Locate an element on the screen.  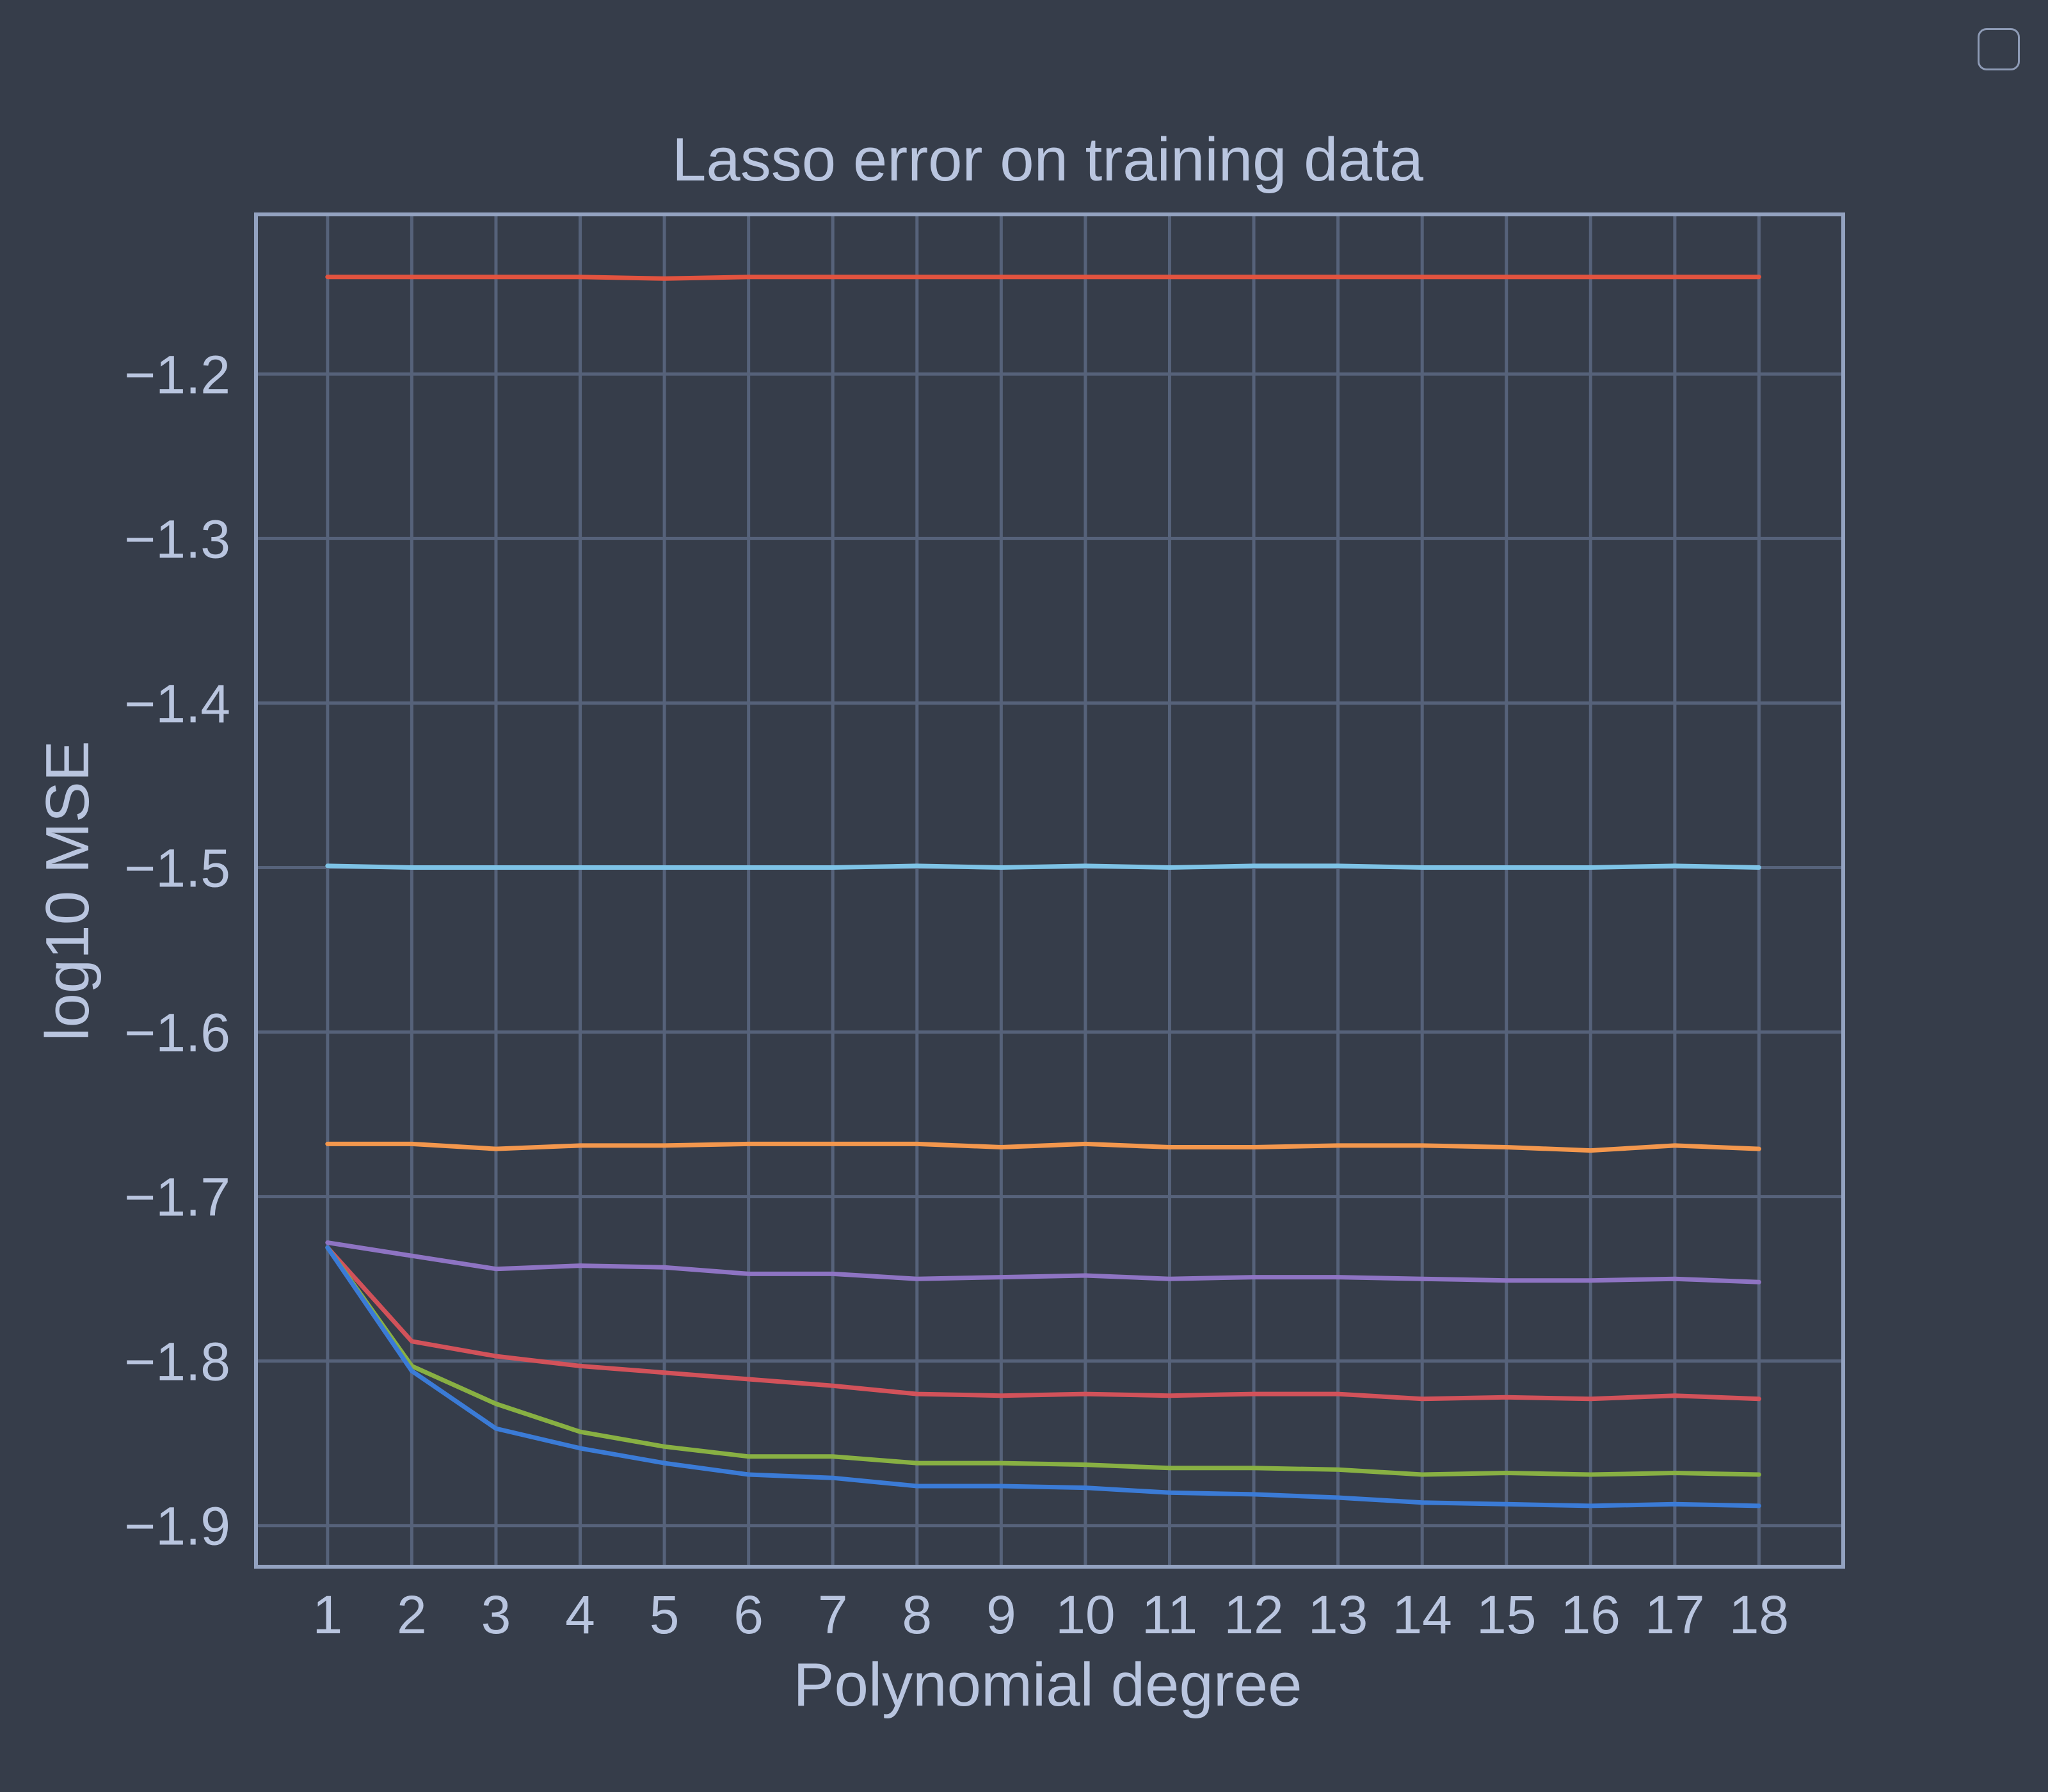
y-tick-label: −1.4 is located at coordinates (177, 703).